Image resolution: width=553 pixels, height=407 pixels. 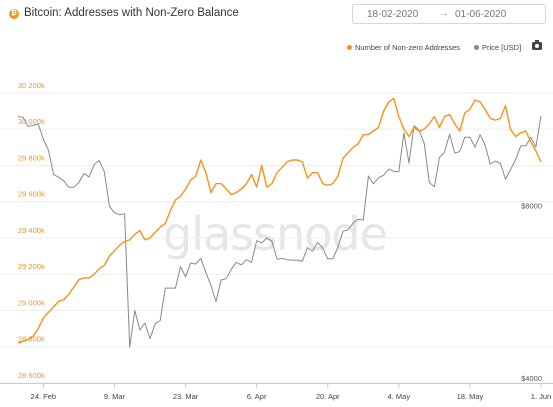 I want to click on legend-item-addresses: Number of Non-zero Addresses, so click(x=403, y=49).